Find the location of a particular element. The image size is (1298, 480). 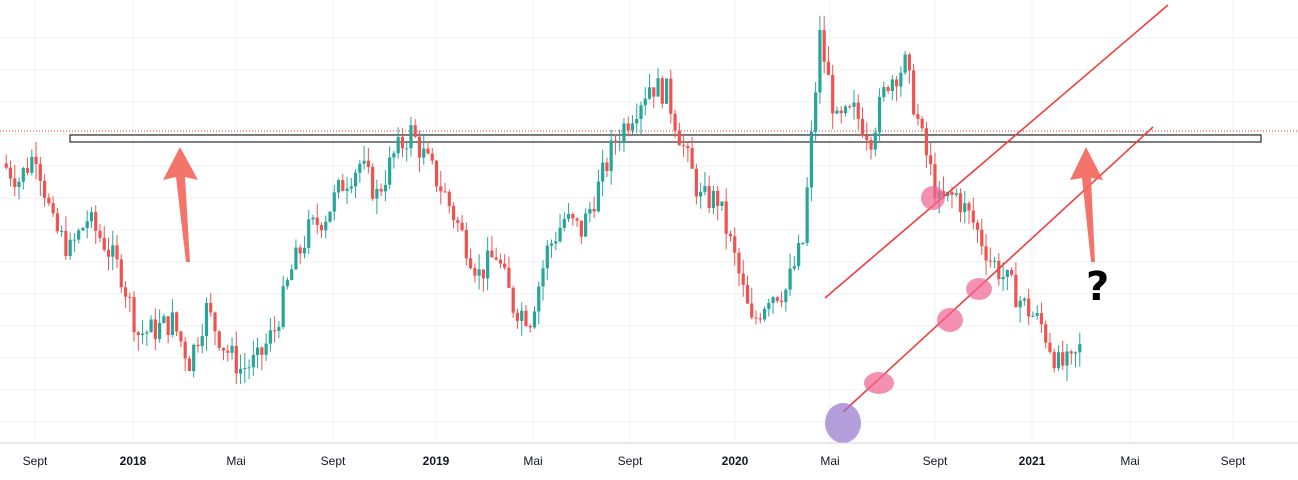

x-tick-label: 2020 is located at coordinates (735, 461).